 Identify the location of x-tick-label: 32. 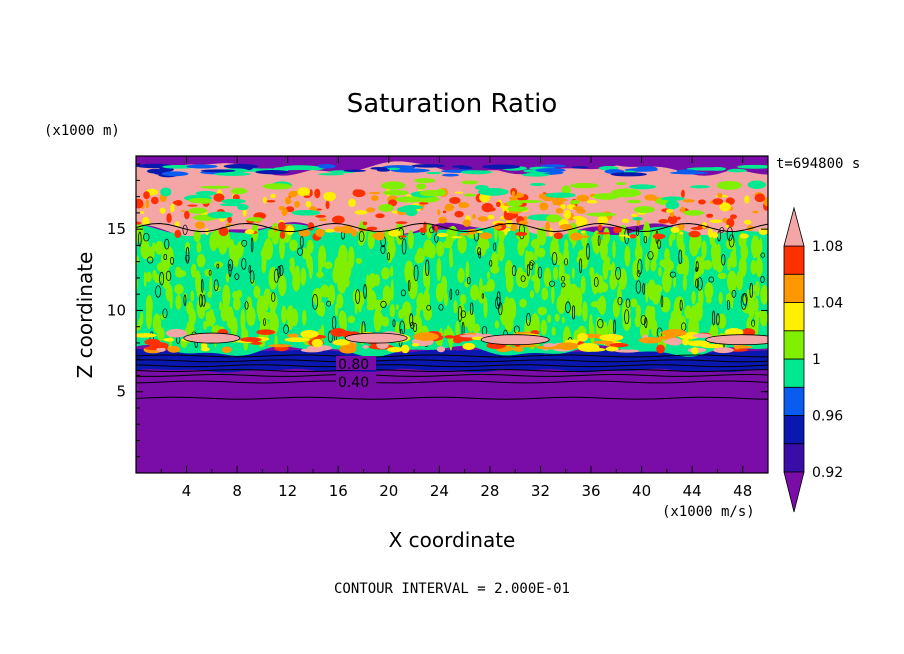
(540, 491).